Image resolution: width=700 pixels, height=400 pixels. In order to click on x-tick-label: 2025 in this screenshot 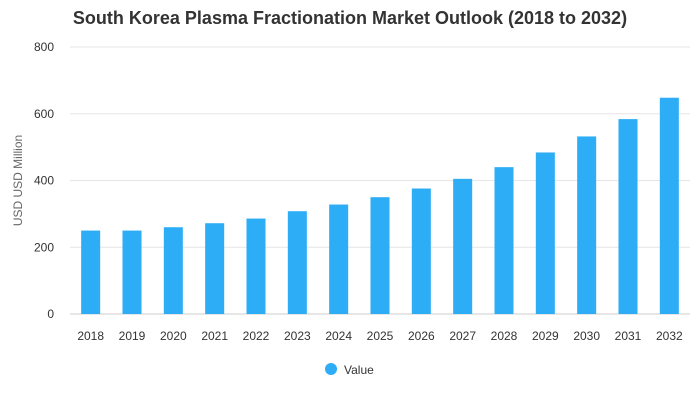, I will do `click(380, 336)`.